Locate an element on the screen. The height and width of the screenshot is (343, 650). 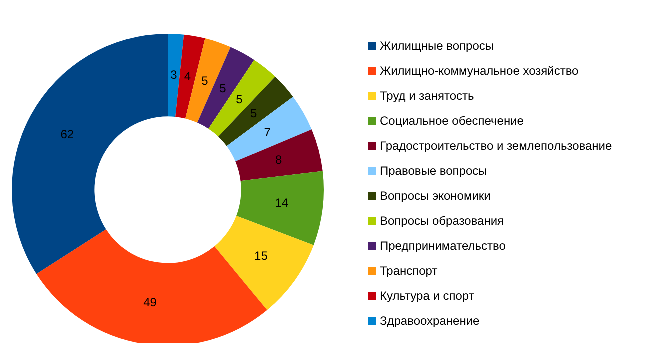
data-label: 7 is located at coordinates (268, 133).